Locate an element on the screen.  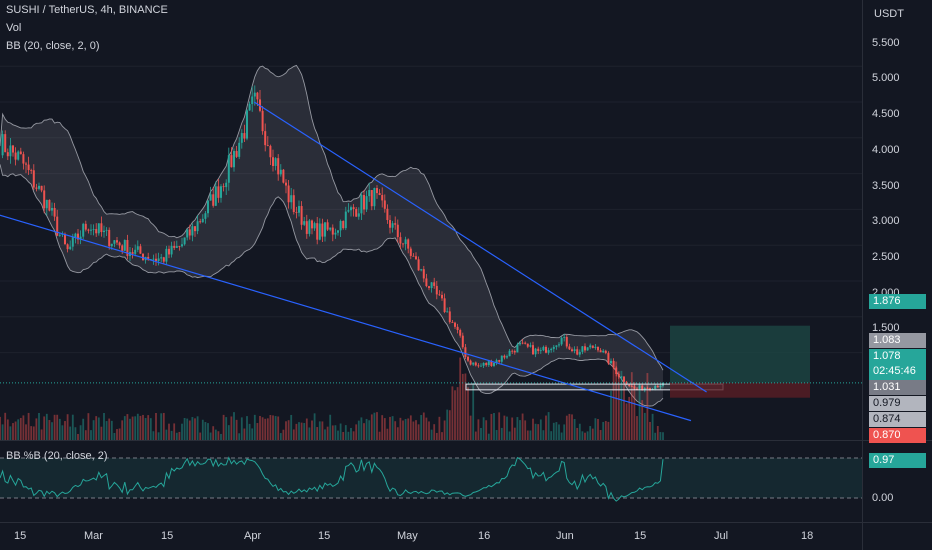
bb-legend: BB (20, close, 2, 0) is located at coordinates (53, 46).